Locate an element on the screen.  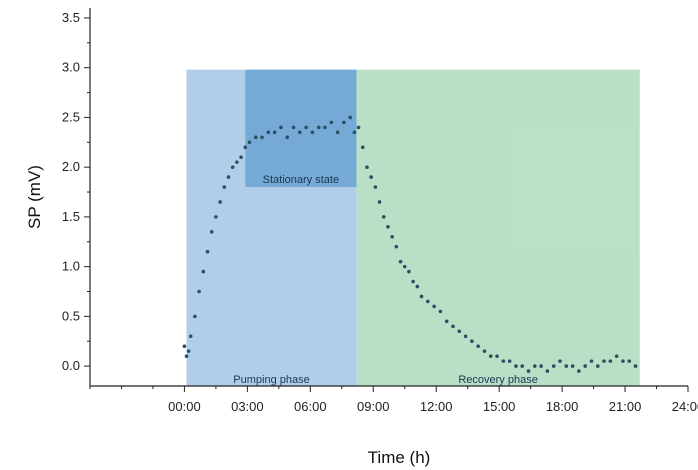
x-tick-label: 21:00 is located at coordinates (625, 406).